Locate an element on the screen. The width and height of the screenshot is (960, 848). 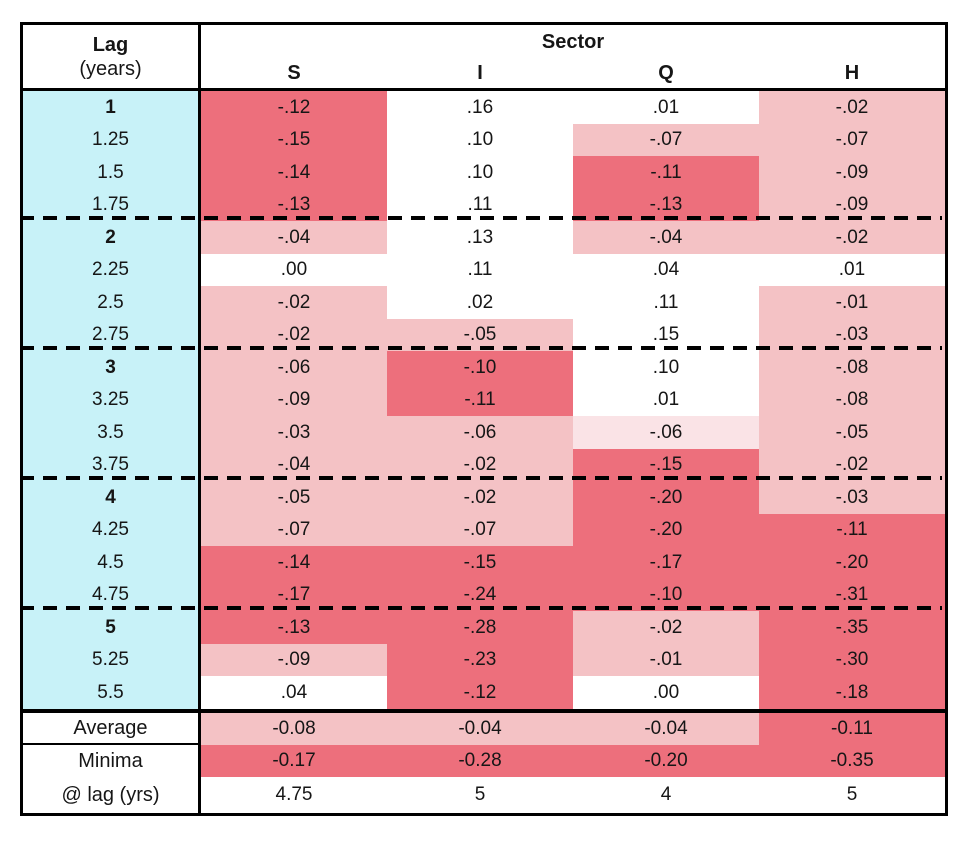
lag-cell: 3 is located at coordinates (112, 367).